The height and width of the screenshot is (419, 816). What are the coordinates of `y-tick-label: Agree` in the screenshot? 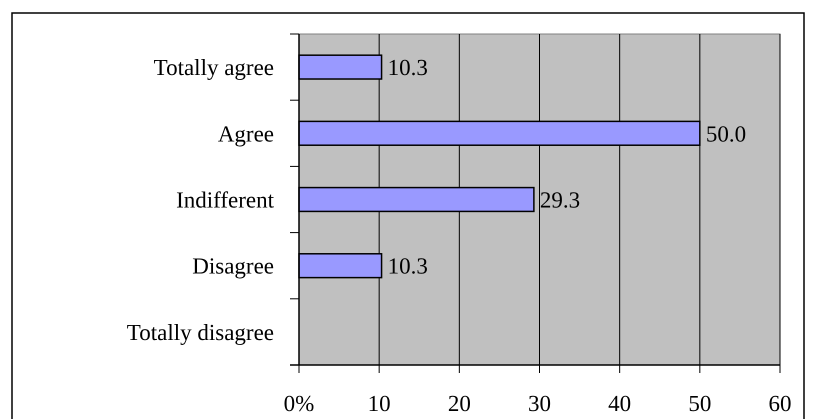 It's located at (246, 133).